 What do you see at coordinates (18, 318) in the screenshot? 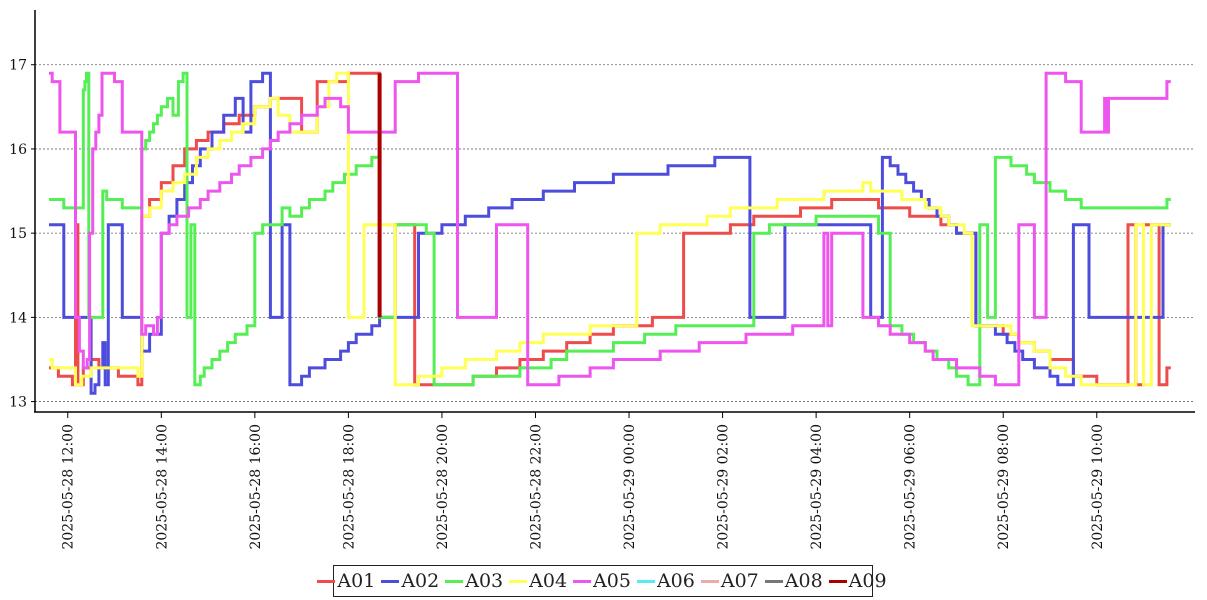
I see `y-tick-label: 14` at bounding box center [18, 318].